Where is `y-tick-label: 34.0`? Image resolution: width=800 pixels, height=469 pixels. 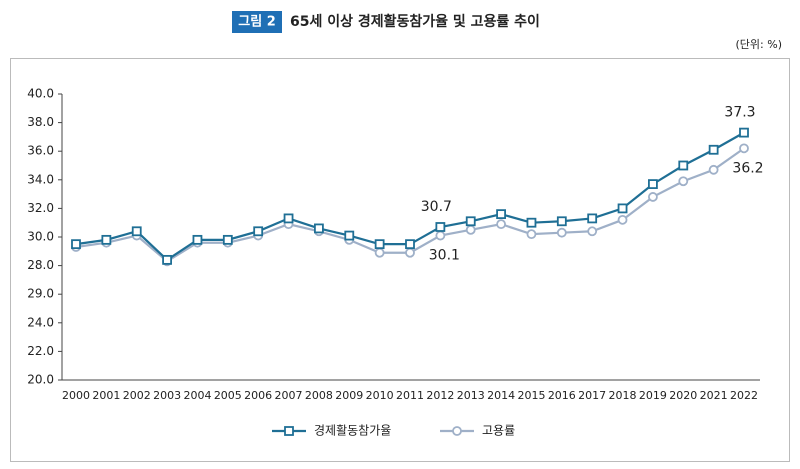
y-tick-label: 34.0 is located at coordinates (40, 179).